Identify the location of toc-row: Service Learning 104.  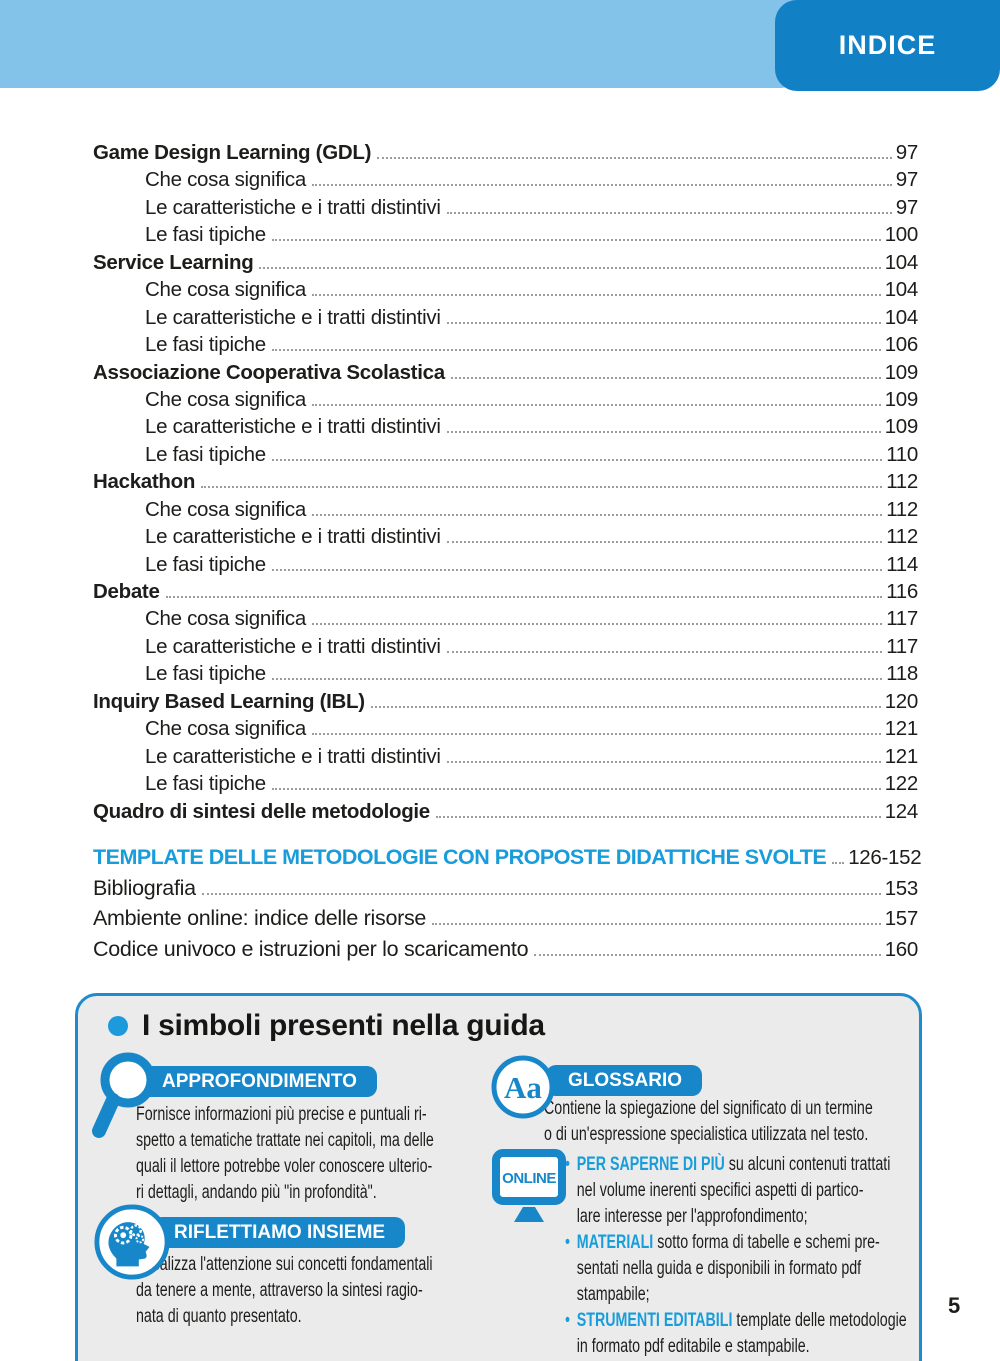
(505, 262).